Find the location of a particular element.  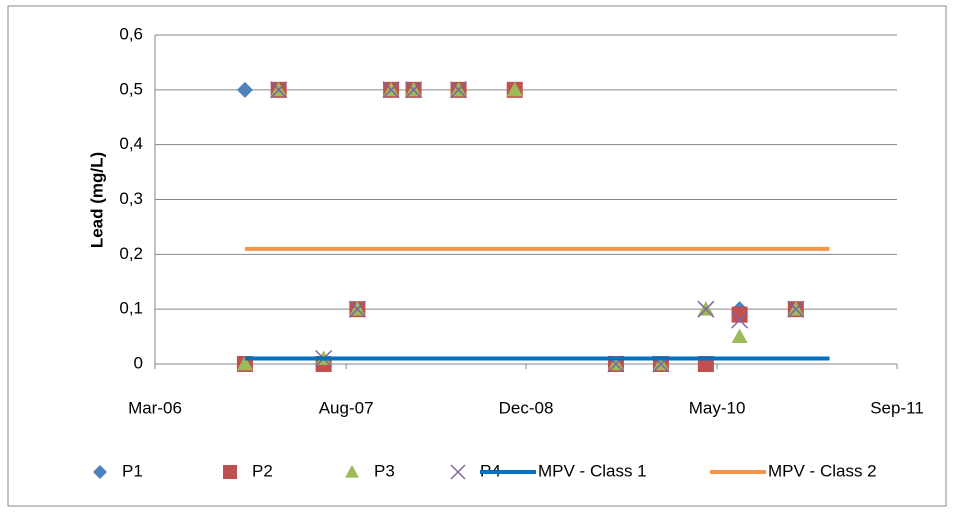

legend-label: P2 is located at coordinates (262, 470).